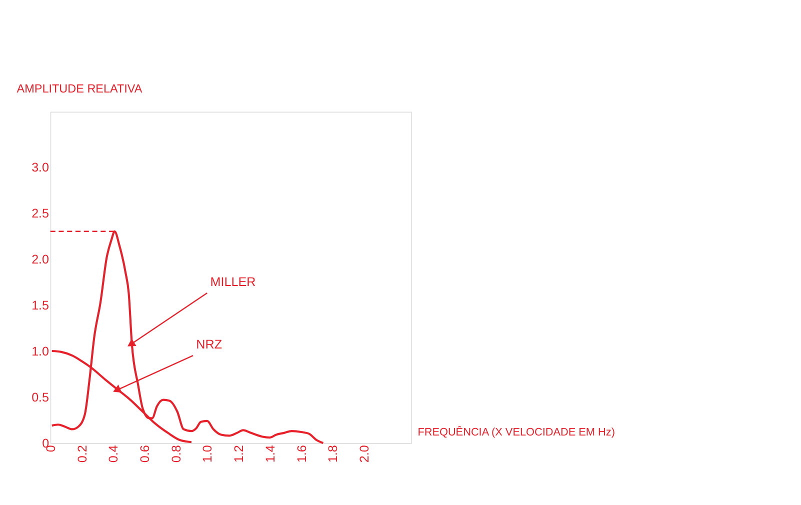 This screenshot has height=505, width=801. Describe the element at coordinates (270, 454) in the screenshot. I see `x-tick-label: 1.4` at that location.